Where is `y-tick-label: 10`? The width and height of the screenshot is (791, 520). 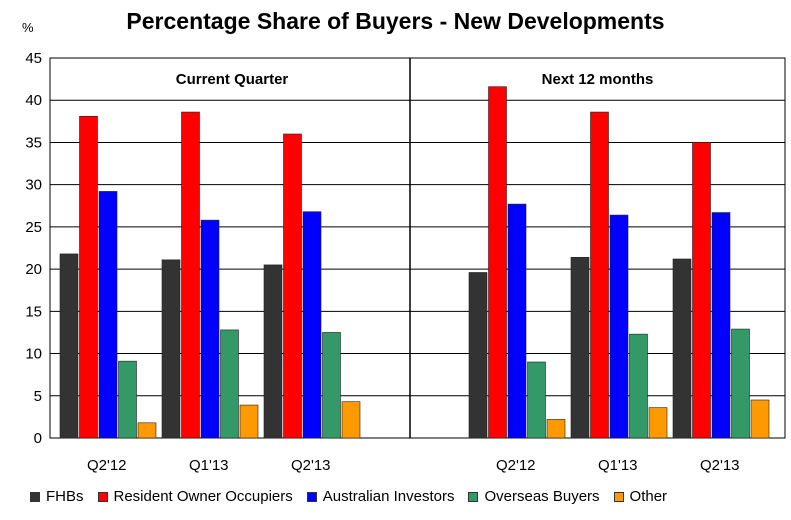
y-tick-label: 10 is located at coordinates (33, 354).